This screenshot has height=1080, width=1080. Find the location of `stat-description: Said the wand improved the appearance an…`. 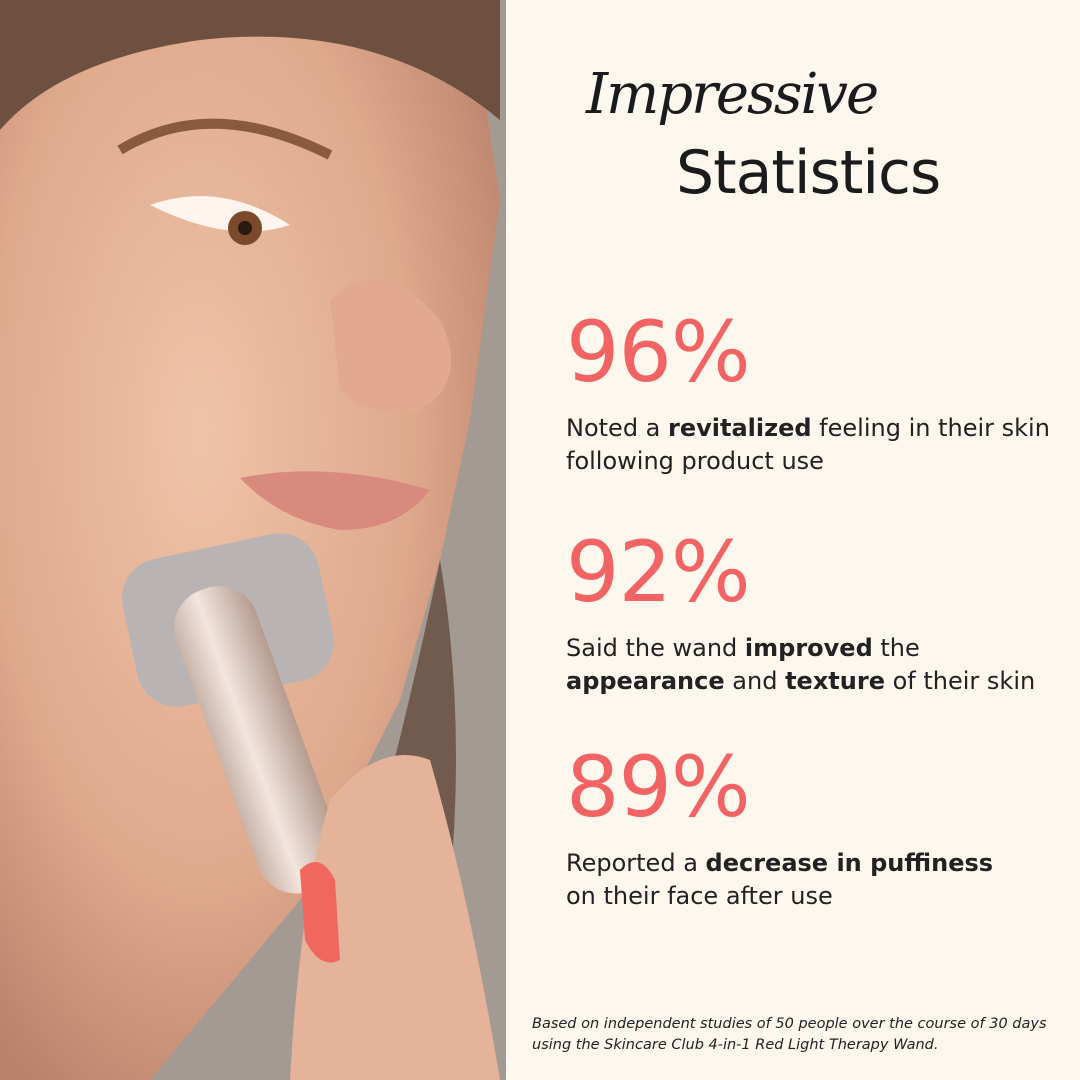

stat-description: Said the wand improved the appearance an… is located at coordinates (801, 664).